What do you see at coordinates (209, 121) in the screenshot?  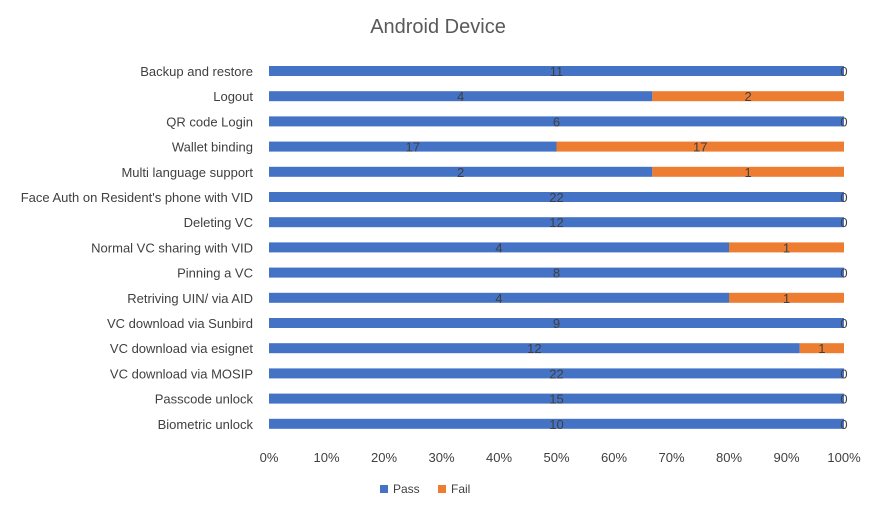 I see `category-label: QR code Login` at bounding box center [209, 121].